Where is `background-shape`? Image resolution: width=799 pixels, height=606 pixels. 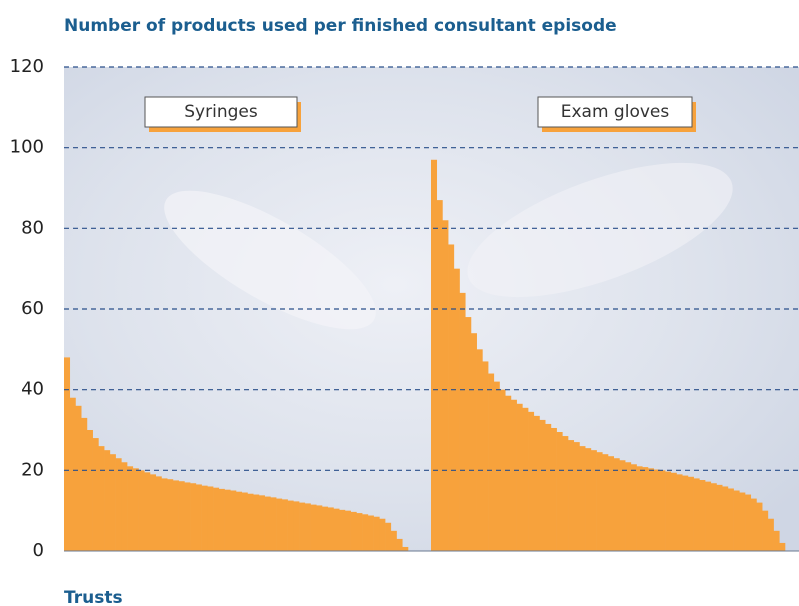
background-shape is located at coordinates (600, 230).